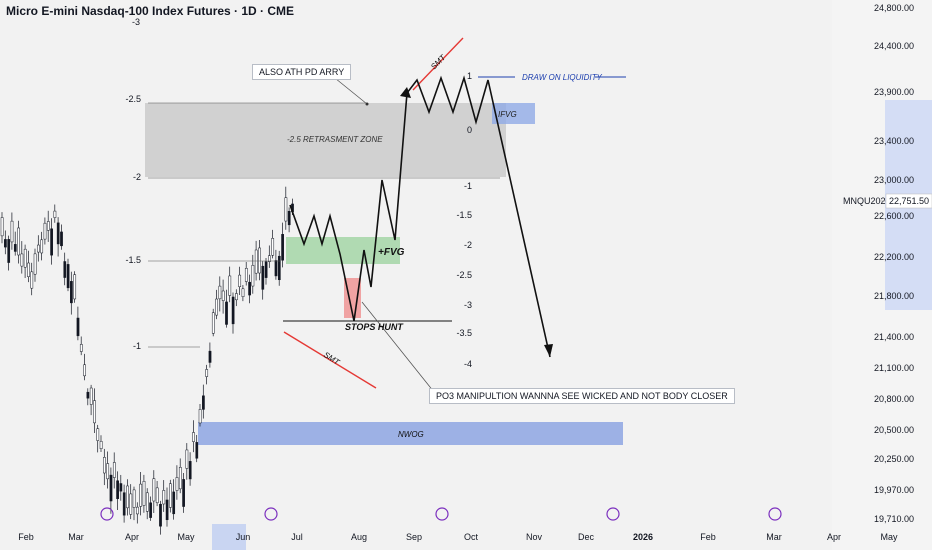 This screenshot has width=932, height=550. Describe the element at coordinates (469, 76) in the screenshot. I see `fib-right-label: 1` at that location.